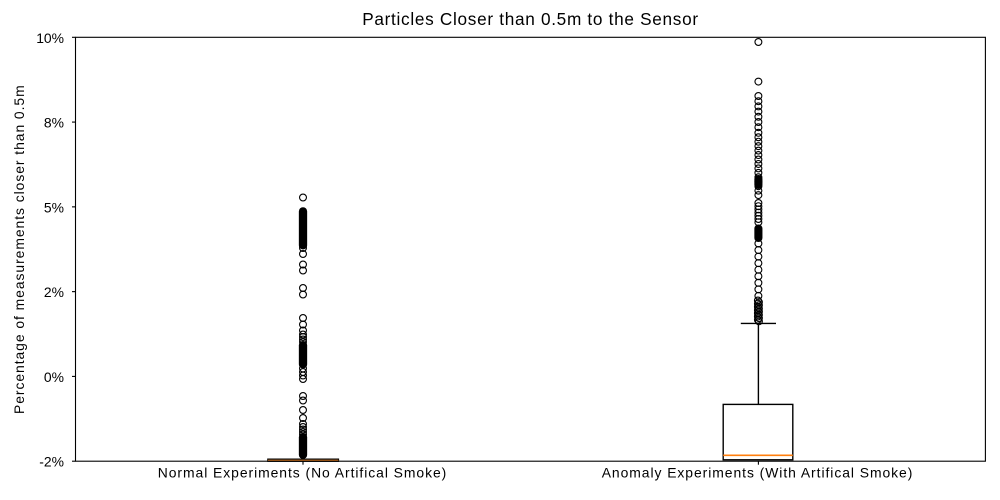  I want to click on svg-text:Particles Closer than 0.5m to: Particles Closer than 0.5m to the Sensor, so click(530, 19).